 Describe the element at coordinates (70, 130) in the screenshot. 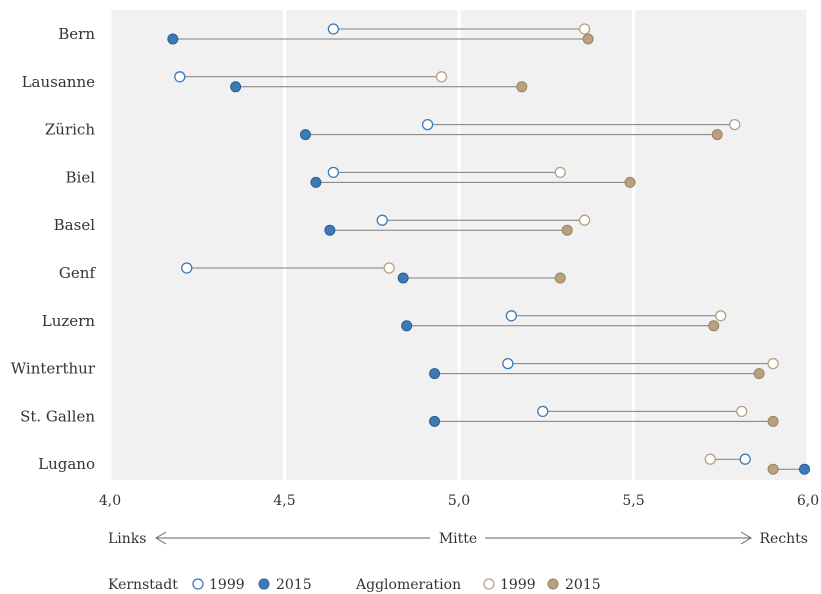

I see `category-label-zürich: Zürich` at that location.